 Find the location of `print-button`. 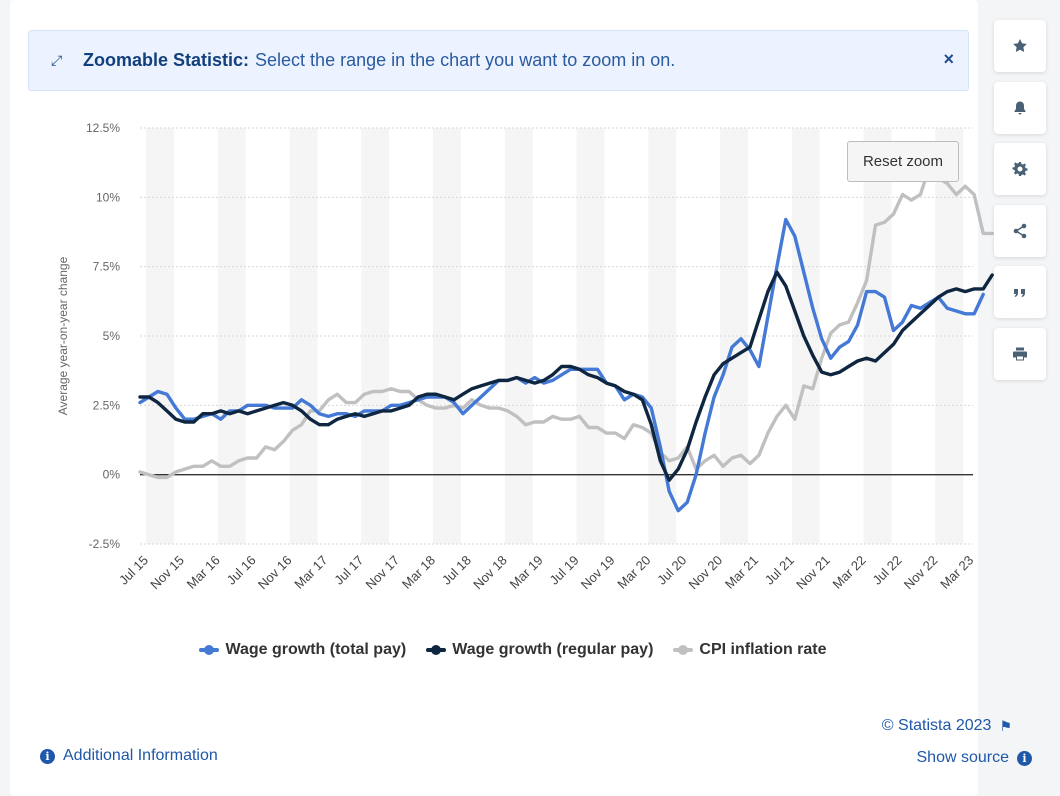

print-button is located at coordinates (1020, 353).